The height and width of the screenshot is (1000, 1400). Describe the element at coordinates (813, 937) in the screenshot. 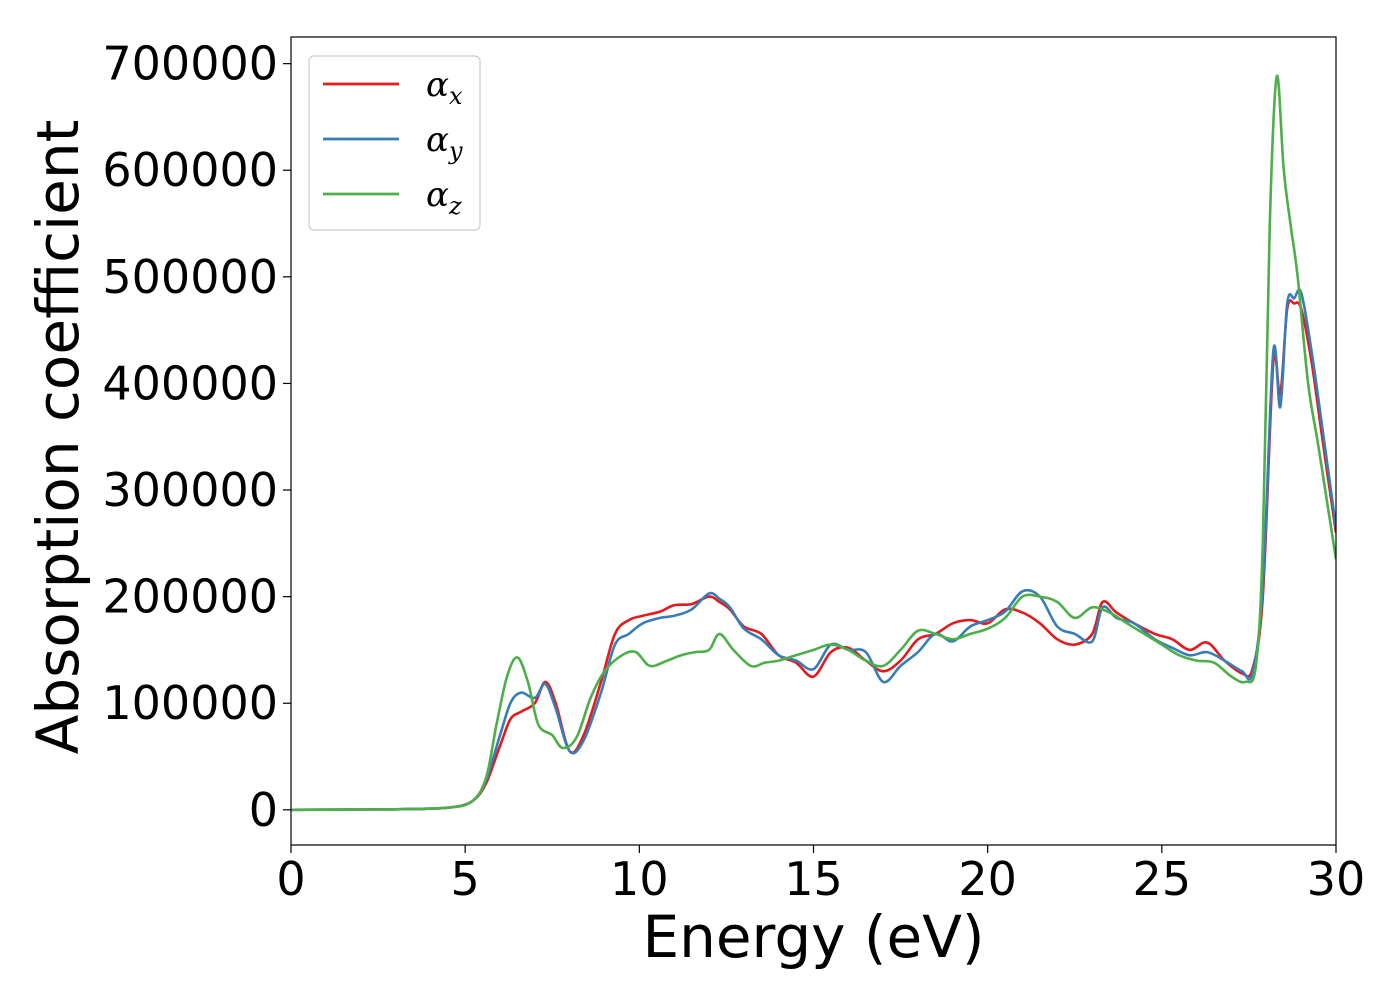

I see `x-axis-title: Energy (eV)` at that location.